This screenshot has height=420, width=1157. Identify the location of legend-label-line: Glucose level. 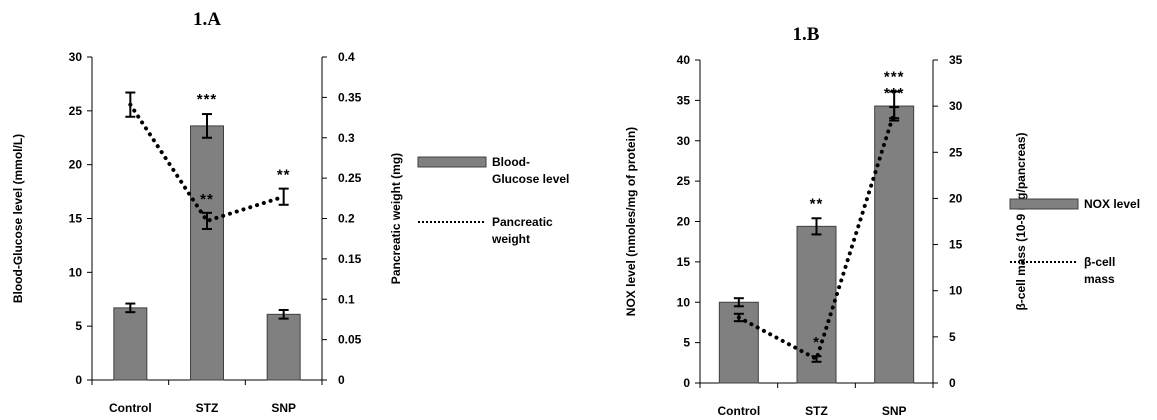
(530, 179).